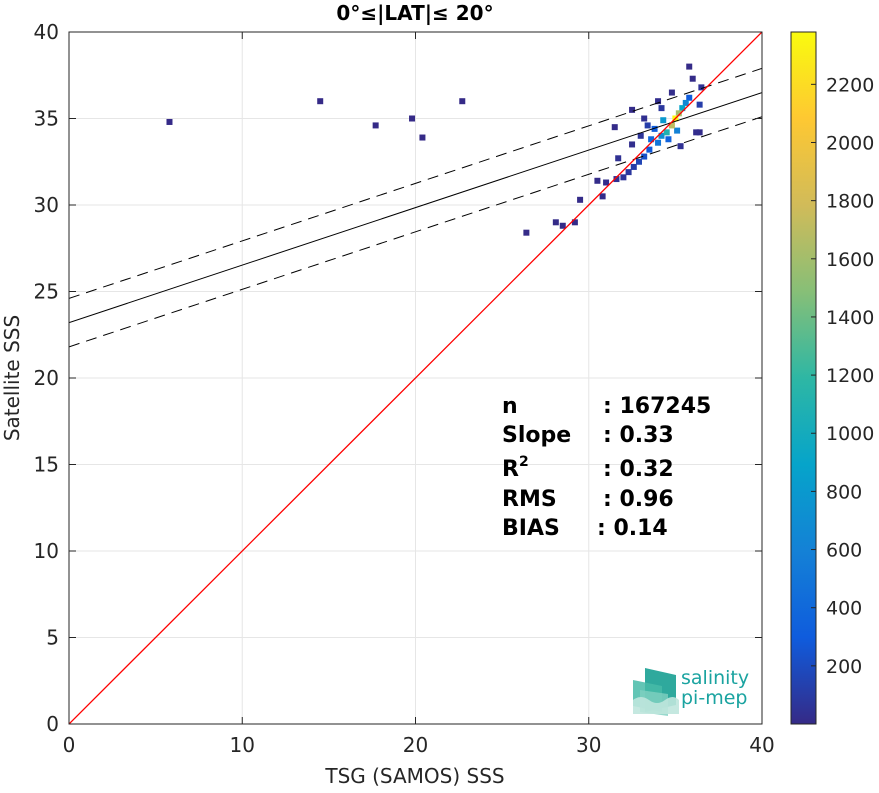 This screenshot has height=793, width=879. Describe the element at coordinates (46, 292) in the screenshot. I see `y-tick-label: 25` at that location.